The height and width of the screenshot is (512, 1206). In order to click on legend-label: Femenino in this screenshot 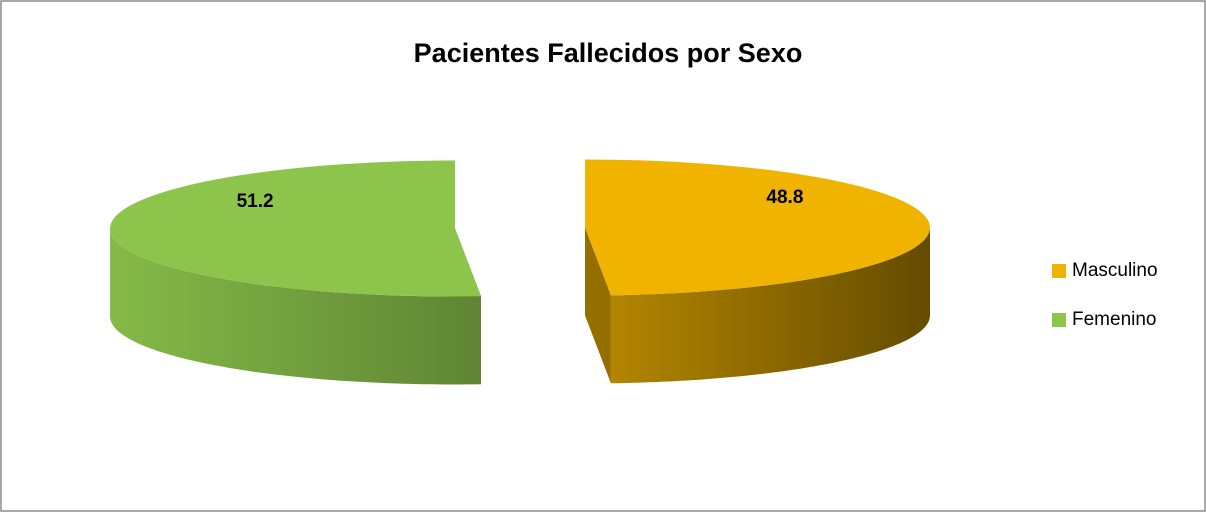, I will do `click(1114, 319)`.